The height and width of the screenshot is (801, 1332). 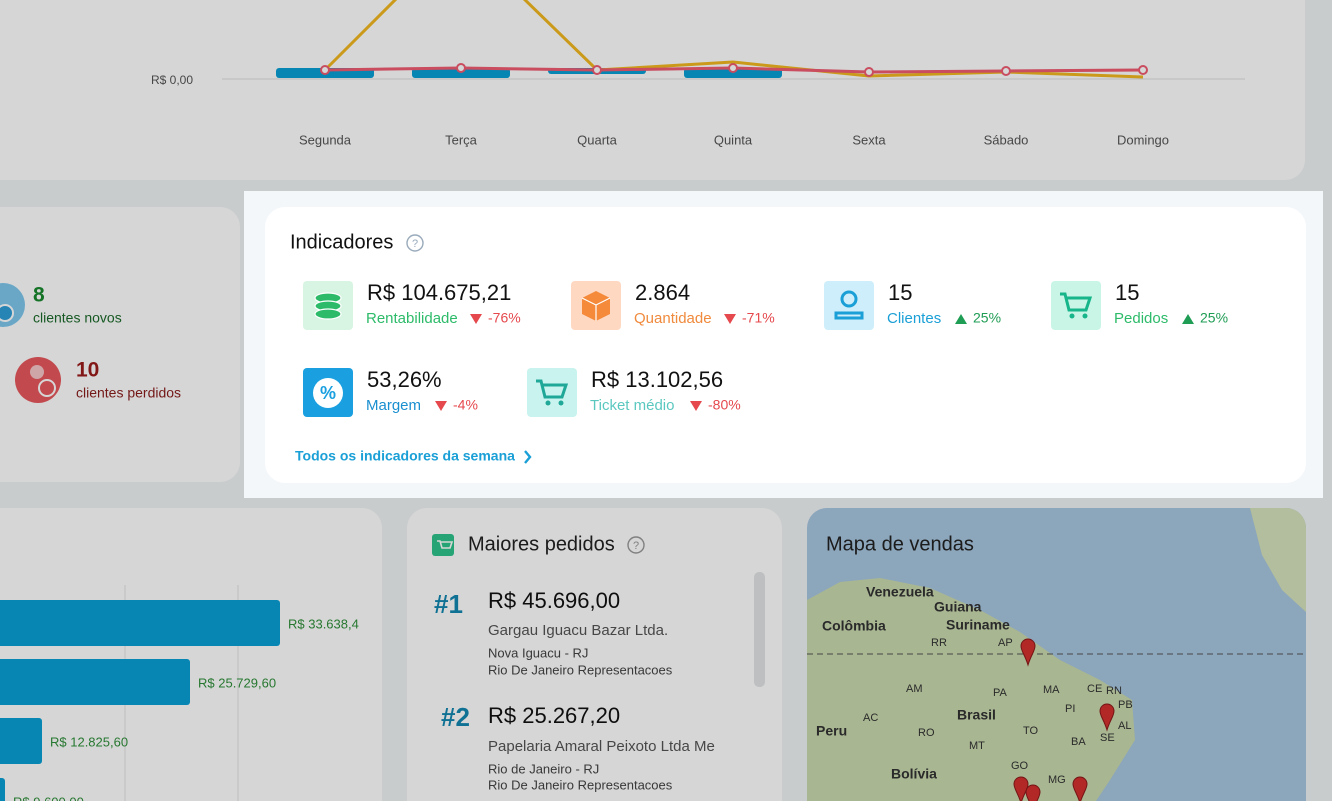 What do you see at coordinates (939, 643) in the screenshot?
I see `map-place: RR` at bounding box center [939, 643].